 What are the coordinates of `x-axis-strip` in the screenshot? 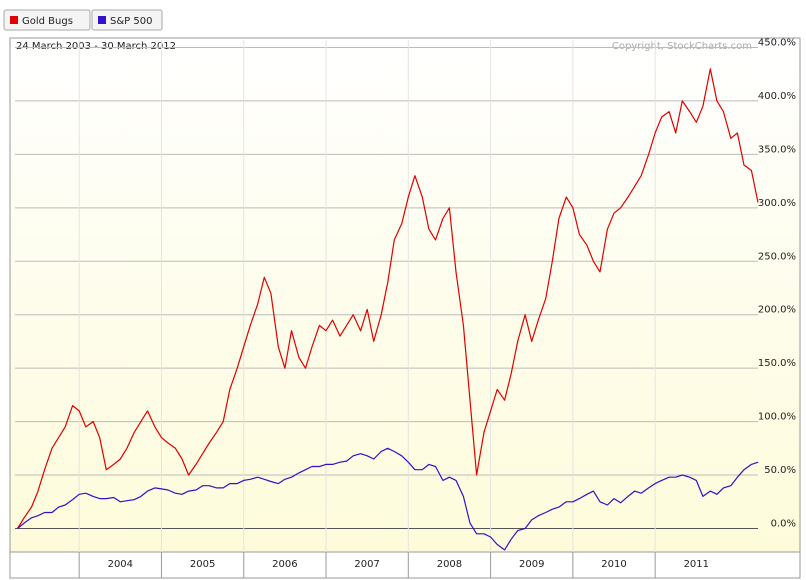 It's located at (405, 565).